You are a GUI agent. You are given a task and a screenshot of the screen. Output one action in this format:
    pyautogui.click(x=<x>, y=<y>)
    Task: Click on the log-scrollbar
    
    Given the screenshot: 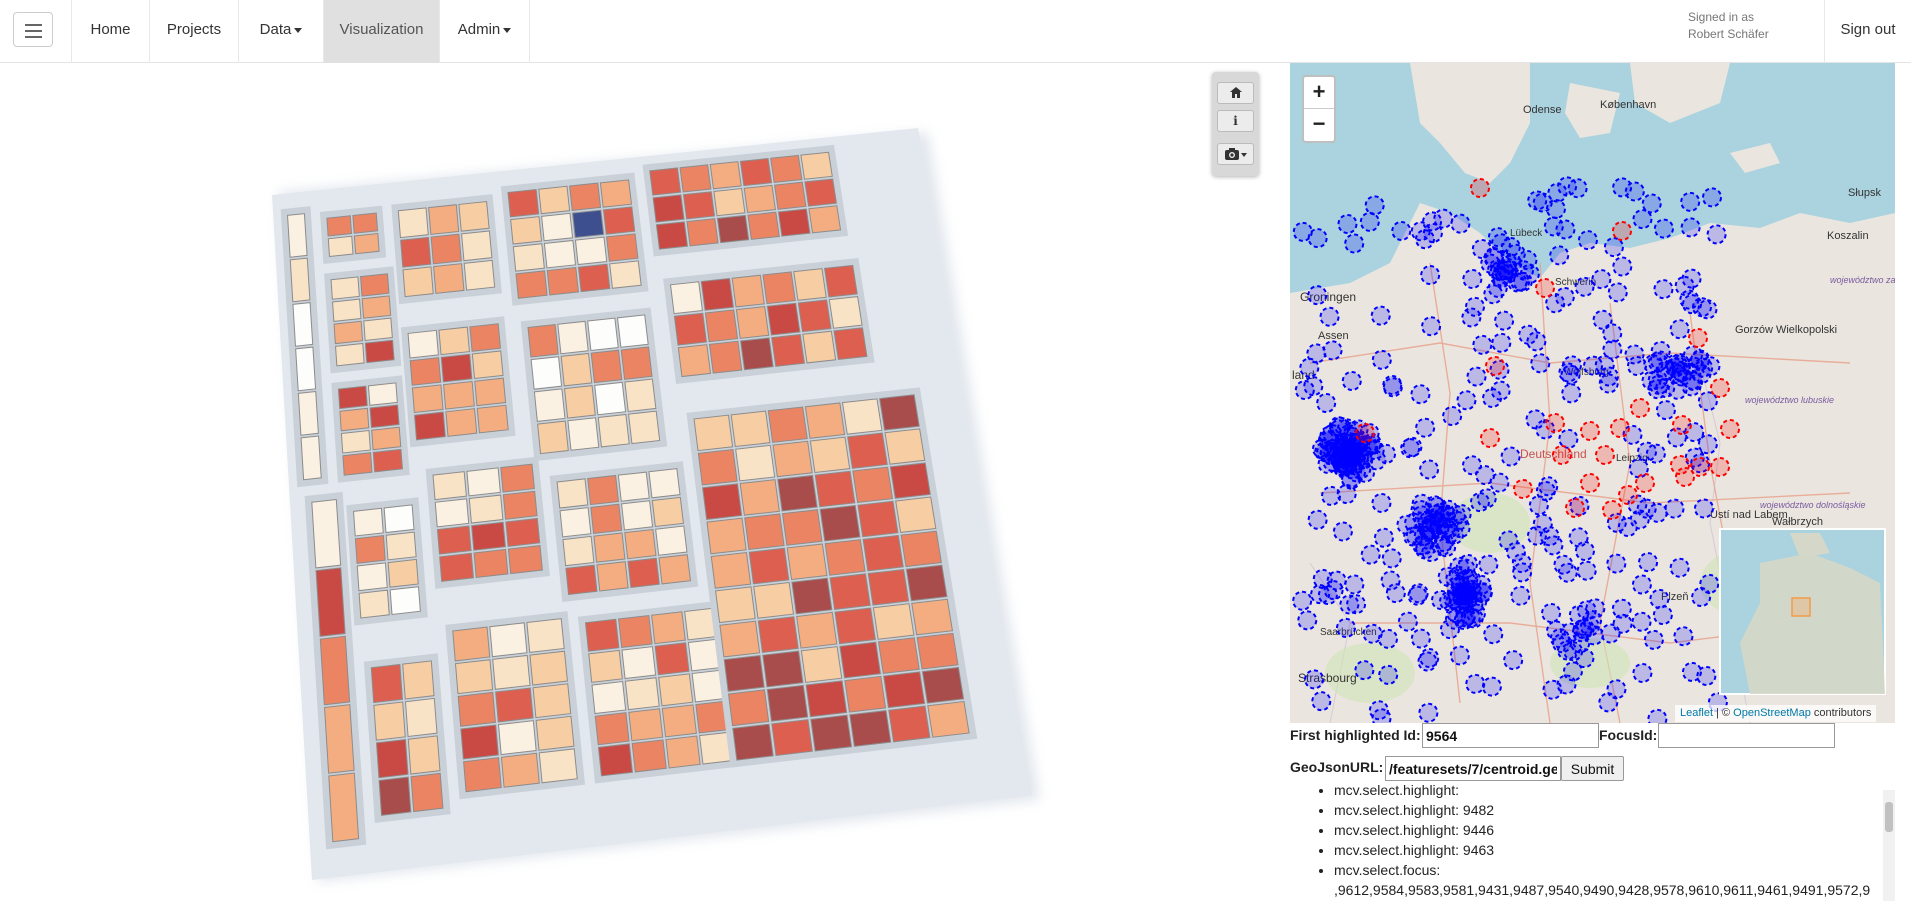 What is the action you would take?
    pyautogui.click(x=1889, y=845)
    